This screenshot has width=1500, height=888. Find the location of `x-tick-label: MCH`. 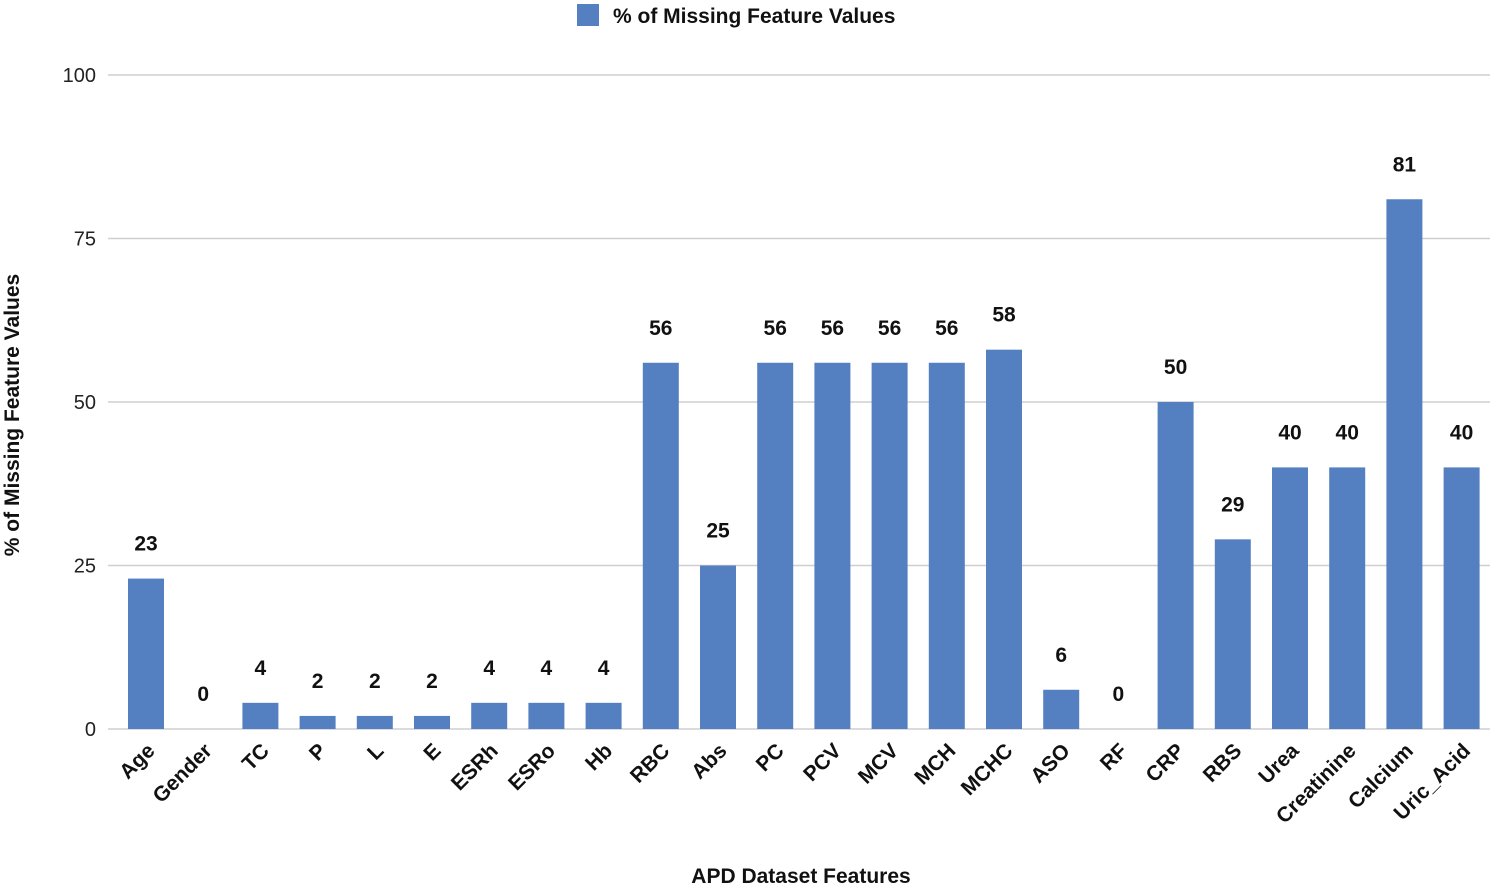

x-tick-label: MCH is located at coordinates (935, 764).